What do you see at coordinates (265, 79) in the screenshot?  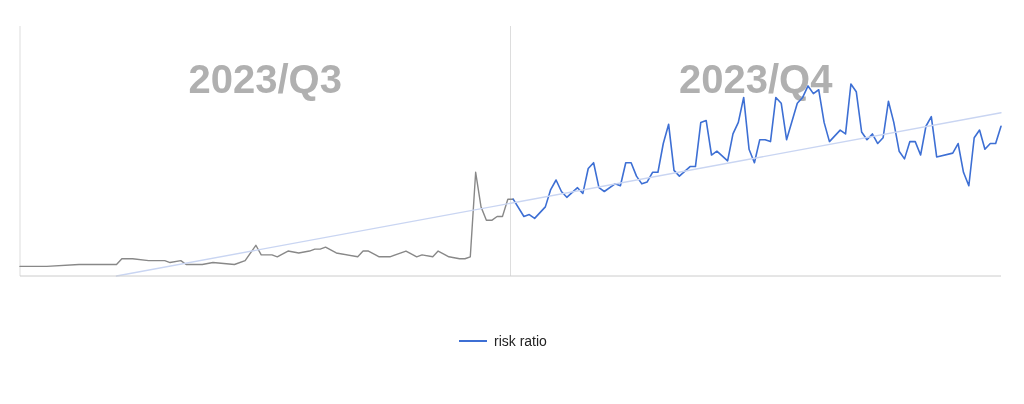 I see `annotation: 2023/Q3` at bounding box center [265, 79].